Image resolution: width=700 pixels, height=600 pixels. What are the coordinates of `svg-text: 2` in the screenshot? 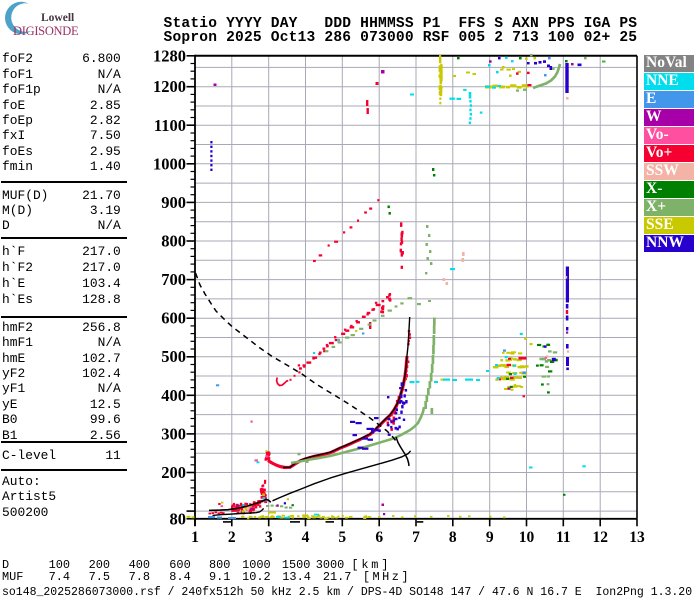 It's located at (232, 537).